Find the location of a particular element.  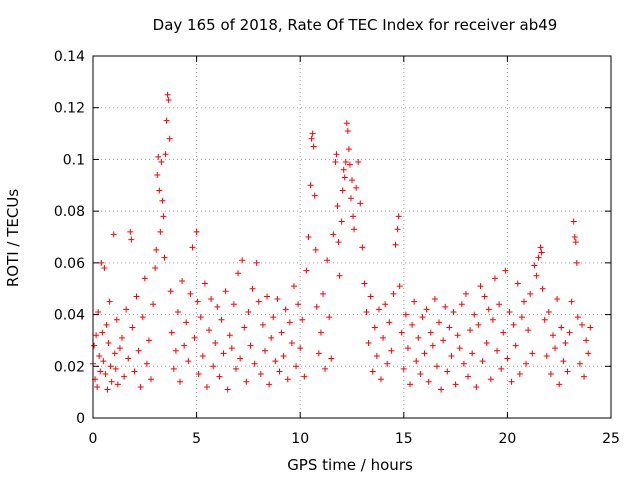

x-tick-label: 20 is located at coordinates (507, 439).